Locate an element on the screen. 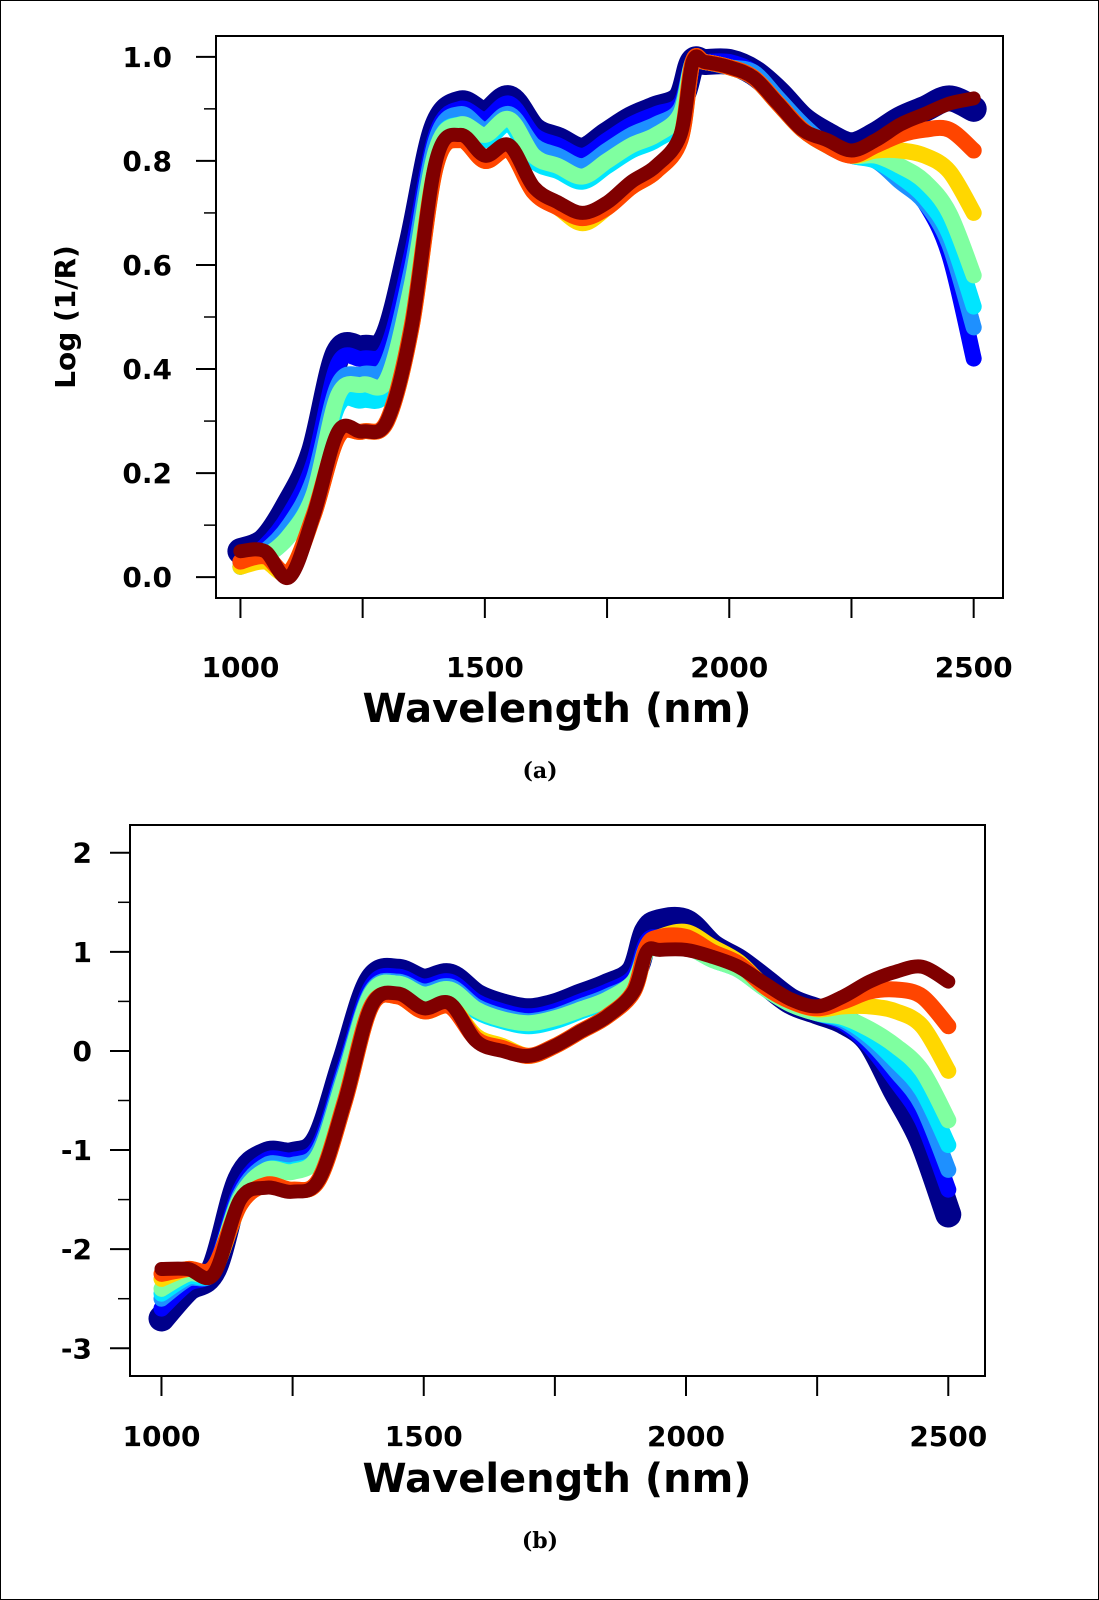 Image resolution: width=1099 pixels, height=1600 pixels. y-tick-label: -3 is located at coordinates (76, 1348).